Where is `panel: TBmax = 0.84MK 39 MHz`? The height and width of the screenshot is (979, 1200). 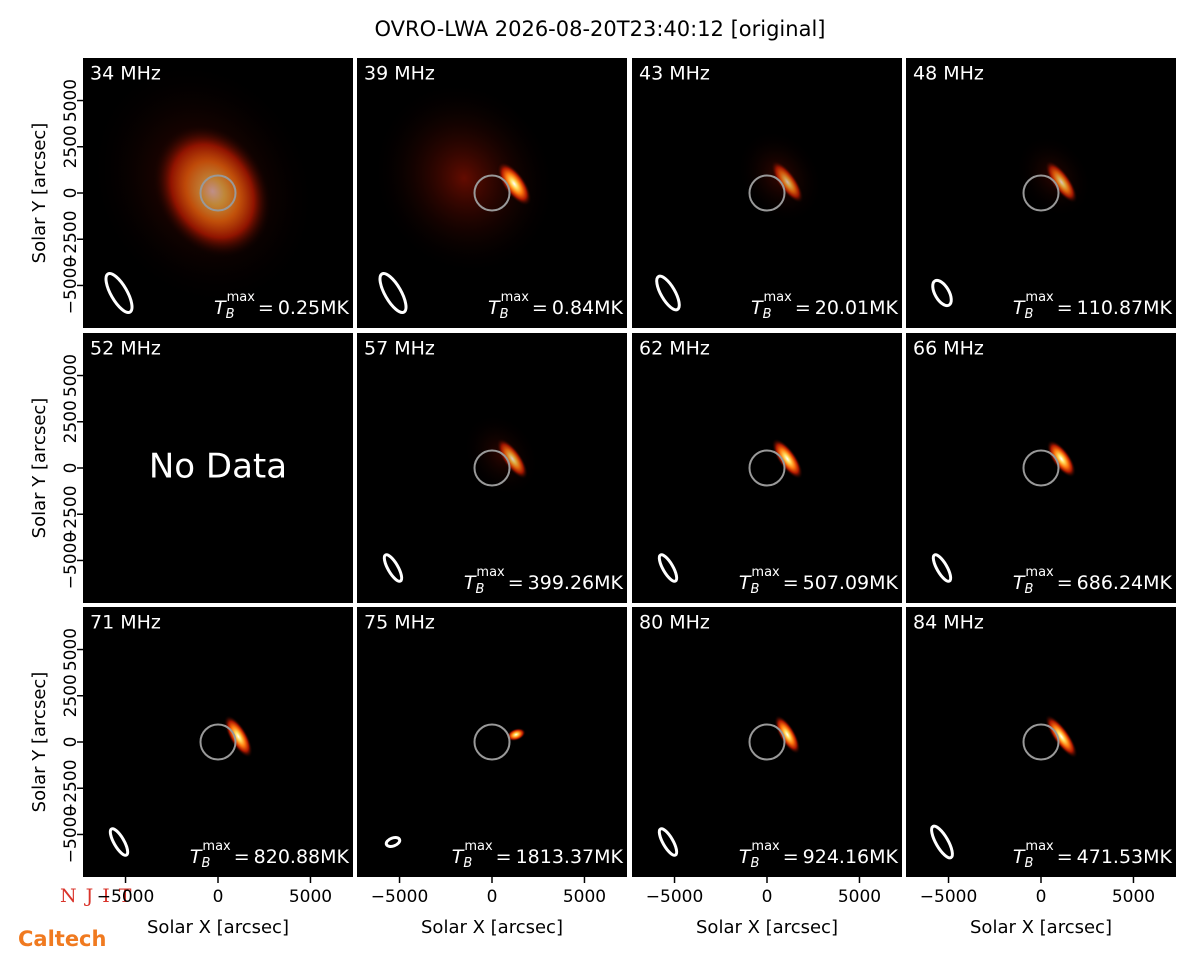
panel: TBmax = 0.84MK 39 MHz is located at coordinates (492, 193).